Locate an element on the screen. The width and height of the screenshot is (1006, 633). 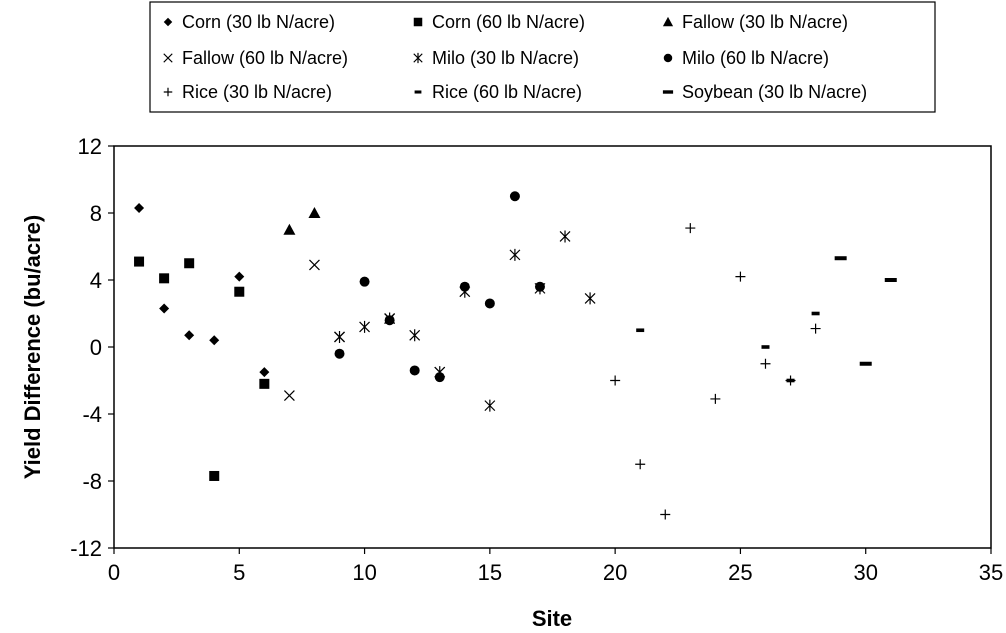
series-milo-30-lb-n-acre is located at coordinates (465, 321).